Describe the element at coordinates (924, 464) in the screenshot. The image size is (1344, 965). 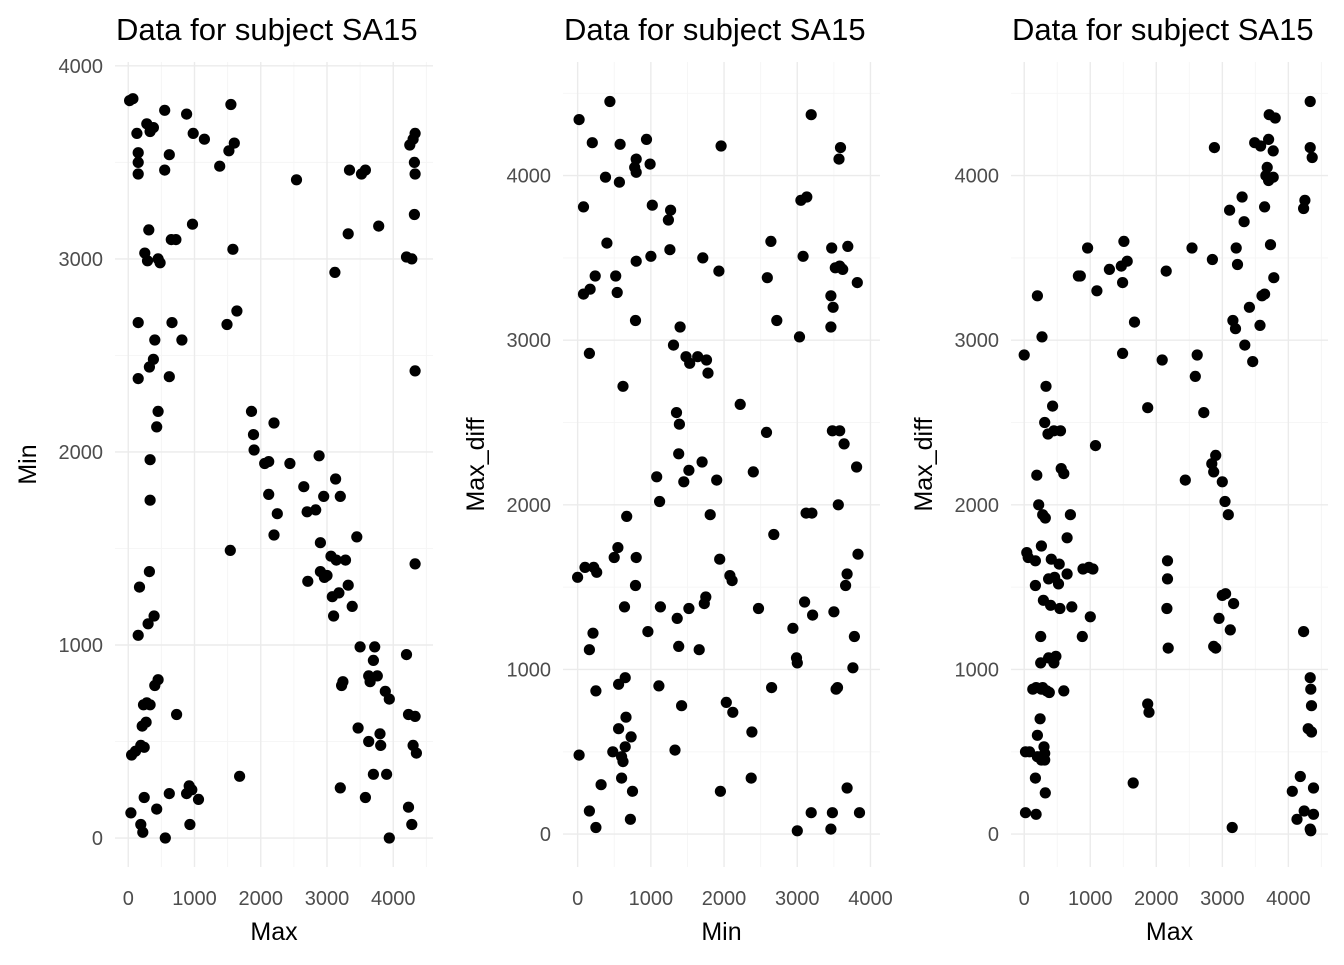
I see `y-axis-label: Max_diff` at that location.